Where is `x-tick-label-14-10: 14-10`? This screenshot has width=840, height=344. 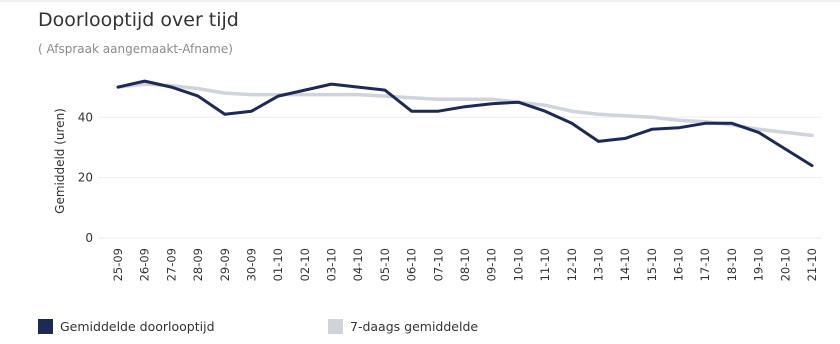
x-tick-label-14-10: 14-10 is located at coordinates (625, 264).